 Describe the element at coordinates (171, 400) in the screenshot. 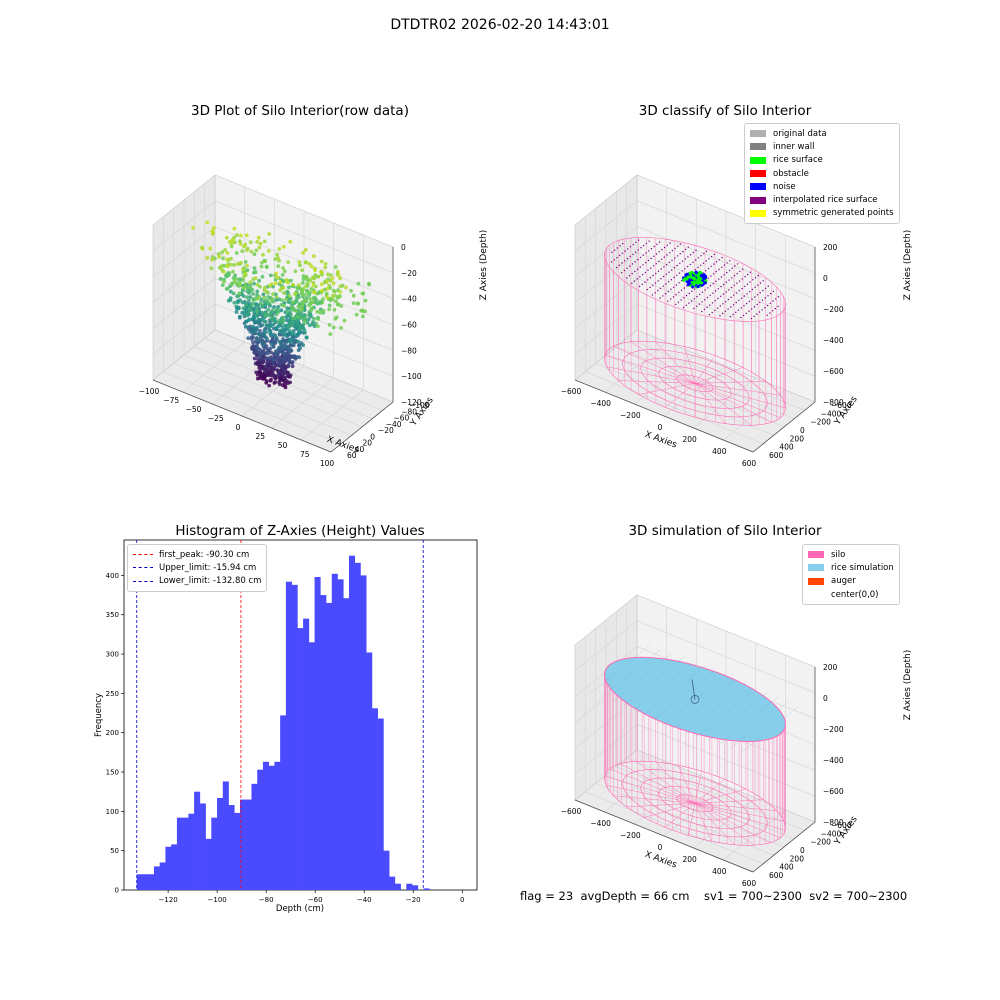

I see `x-tick-label: −75` at that location.